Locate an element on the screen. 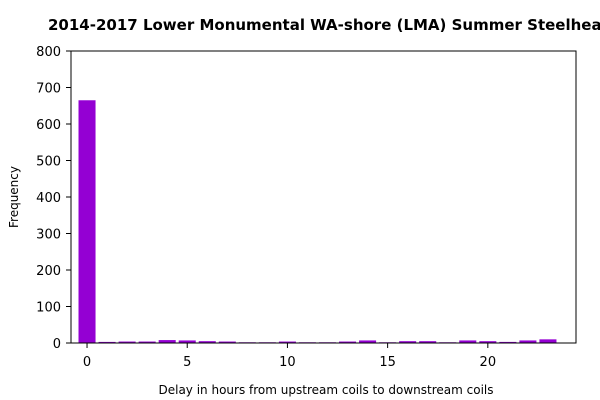 The height and width of the screenshot is (400, 600). y-tick-label: 200 is located at coordinates (48, 271).